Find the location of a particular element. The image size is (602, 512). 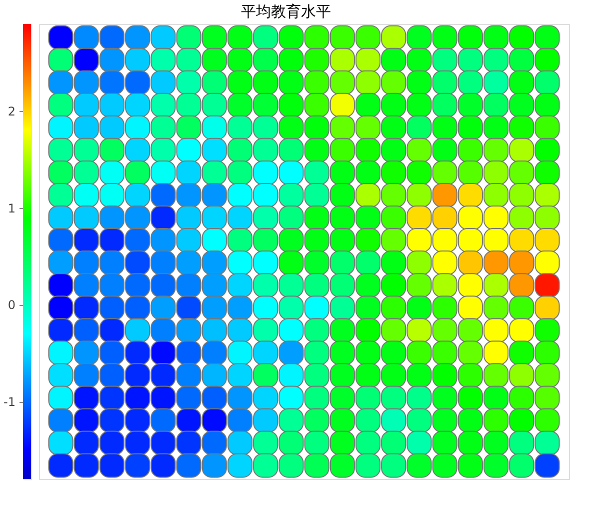

color-bar-label: -1 is located at coordinates (10, 402).